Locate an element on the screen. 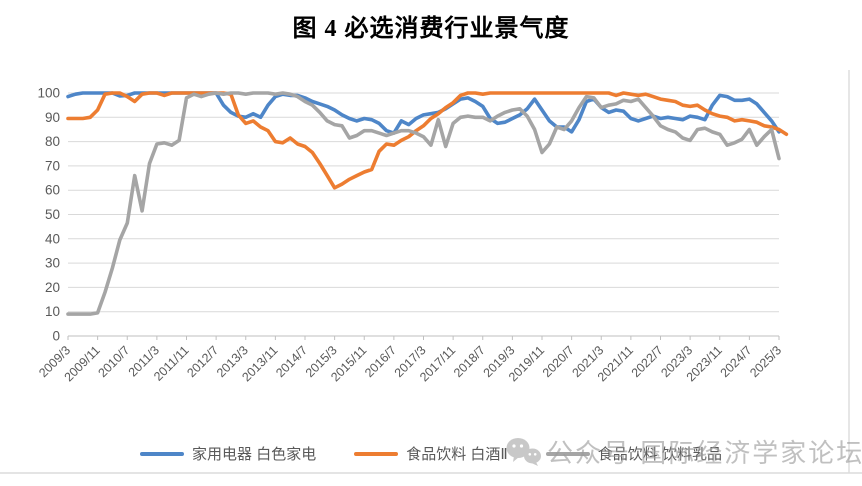  x-tick-label: 2024/7 is located at coordinates (736, 361).